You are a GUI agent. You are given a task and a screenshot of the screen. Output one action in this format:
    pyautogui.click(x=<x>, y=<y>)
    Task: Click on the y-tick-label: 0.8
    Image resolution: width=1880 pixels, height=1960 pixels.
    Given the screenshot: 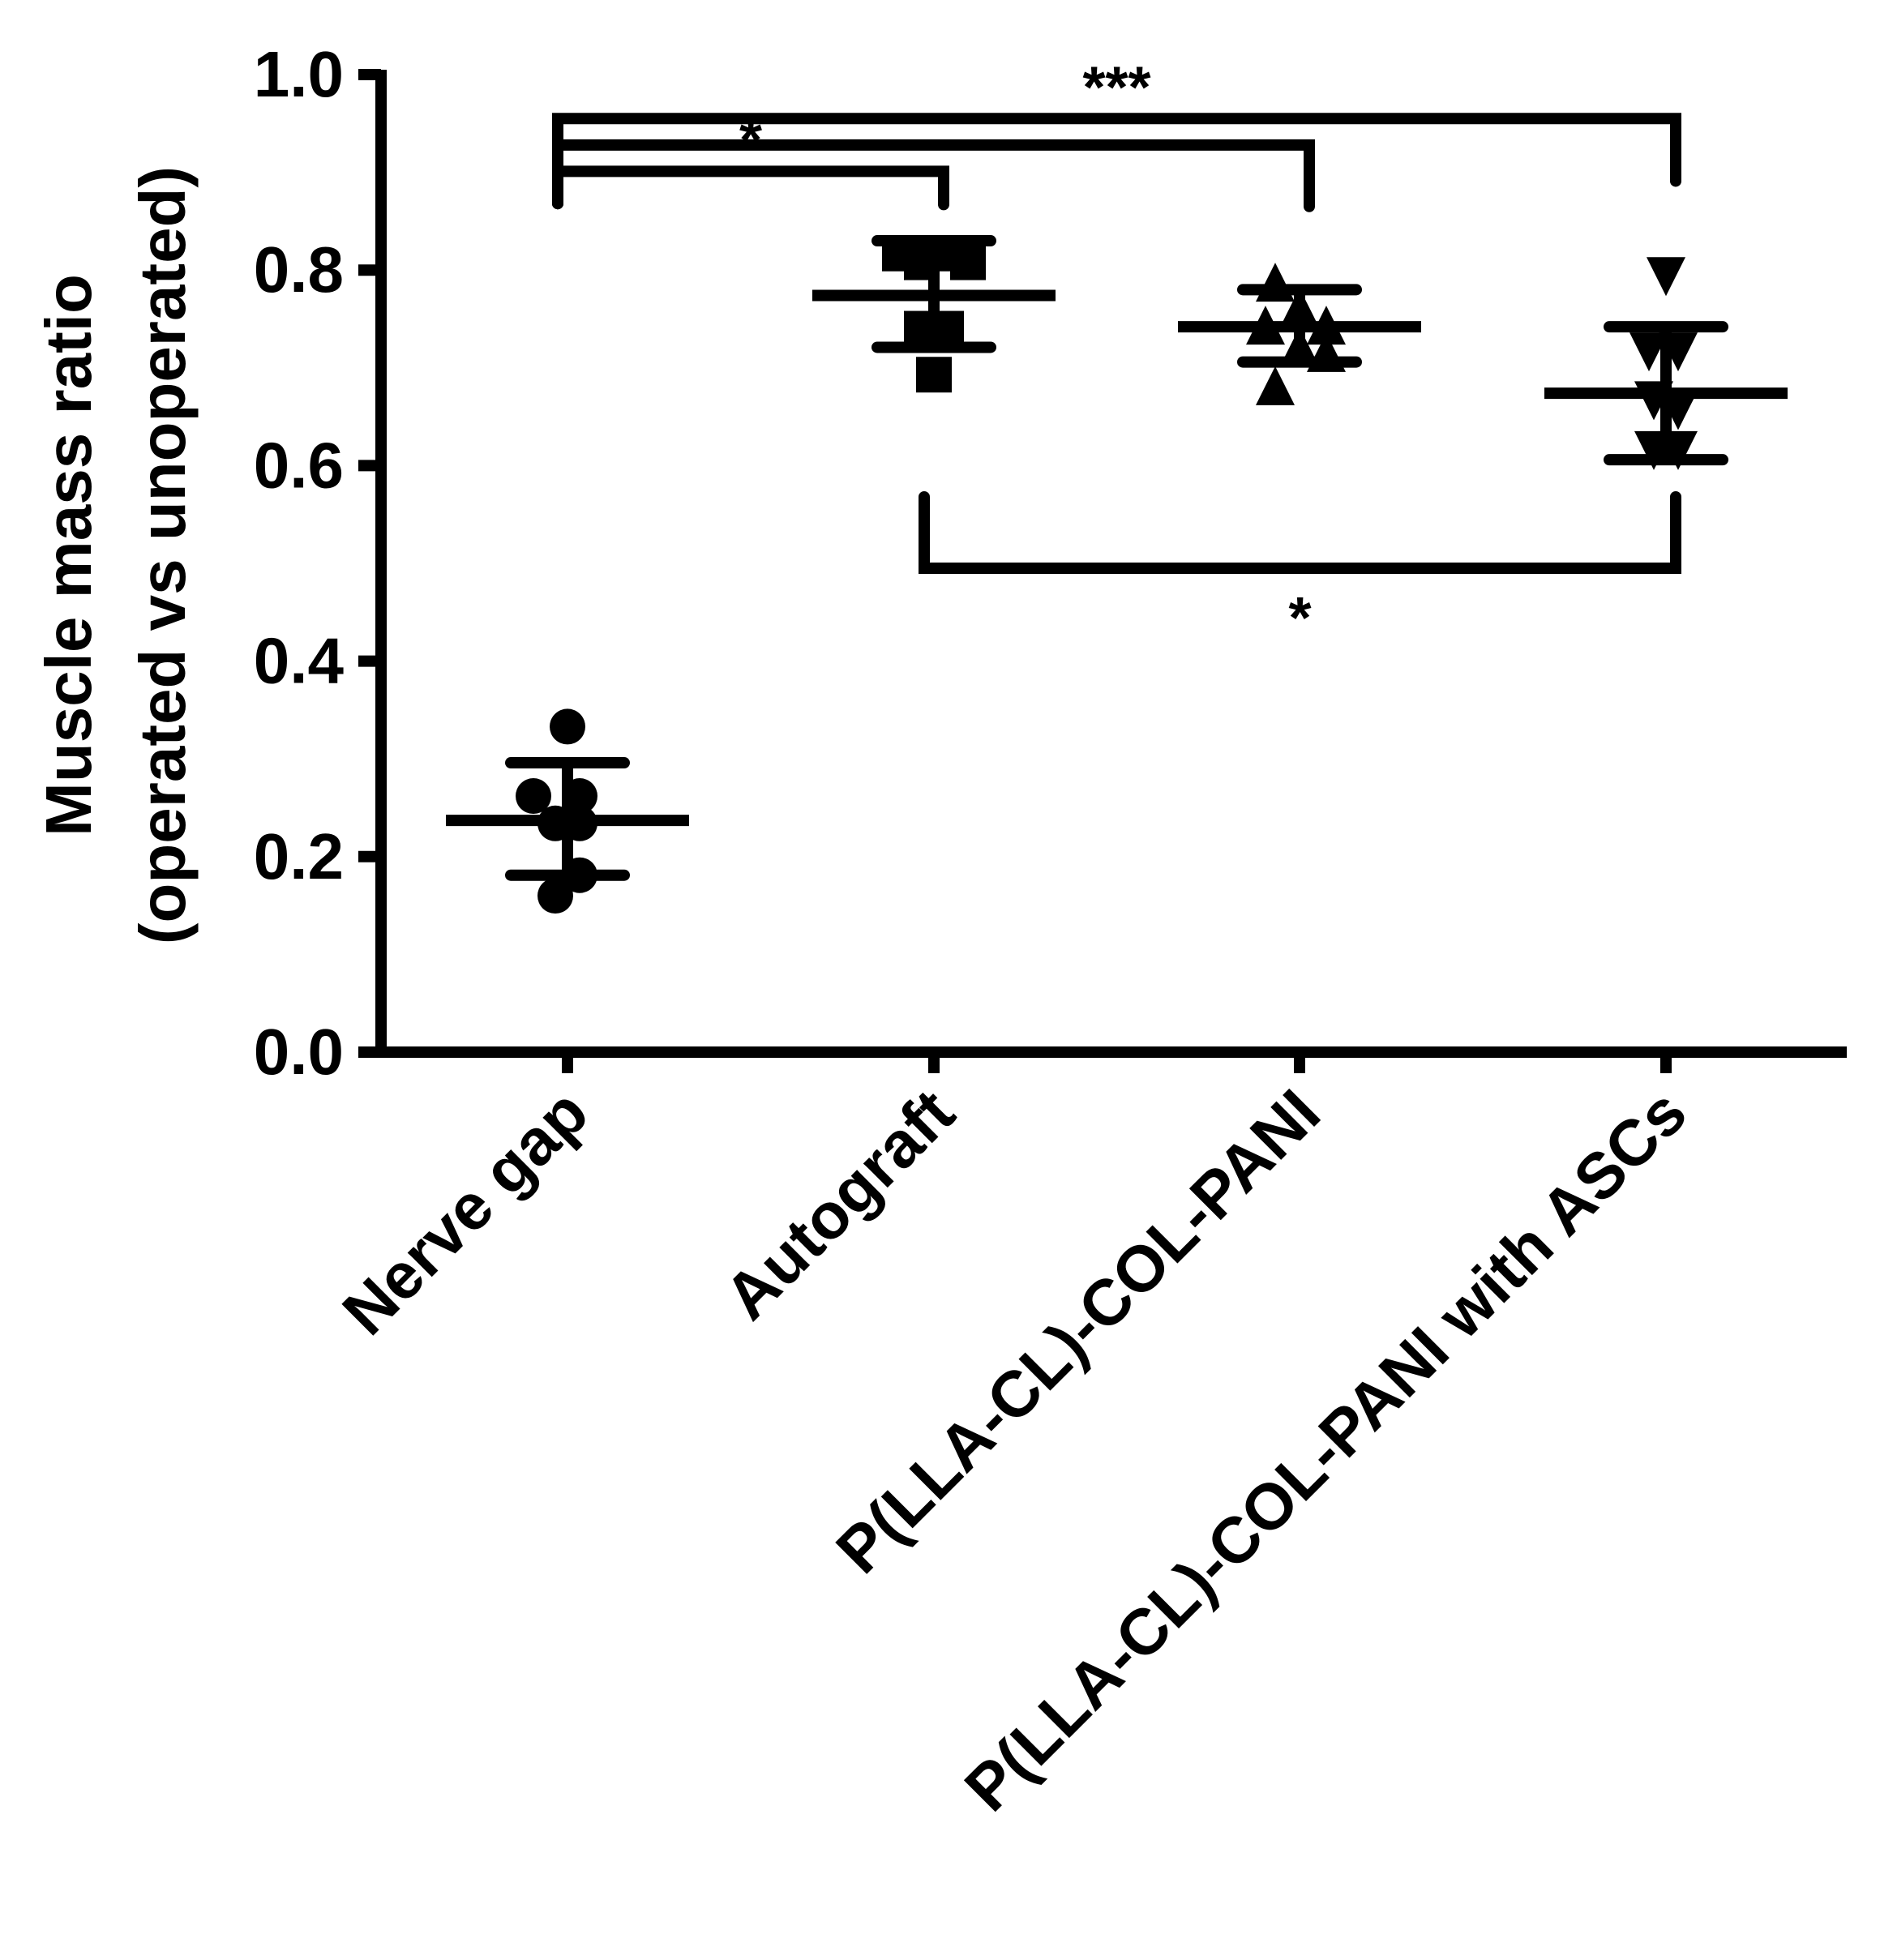 What is the action you would take?
    pyautogui.click(x=299, y=269)
    